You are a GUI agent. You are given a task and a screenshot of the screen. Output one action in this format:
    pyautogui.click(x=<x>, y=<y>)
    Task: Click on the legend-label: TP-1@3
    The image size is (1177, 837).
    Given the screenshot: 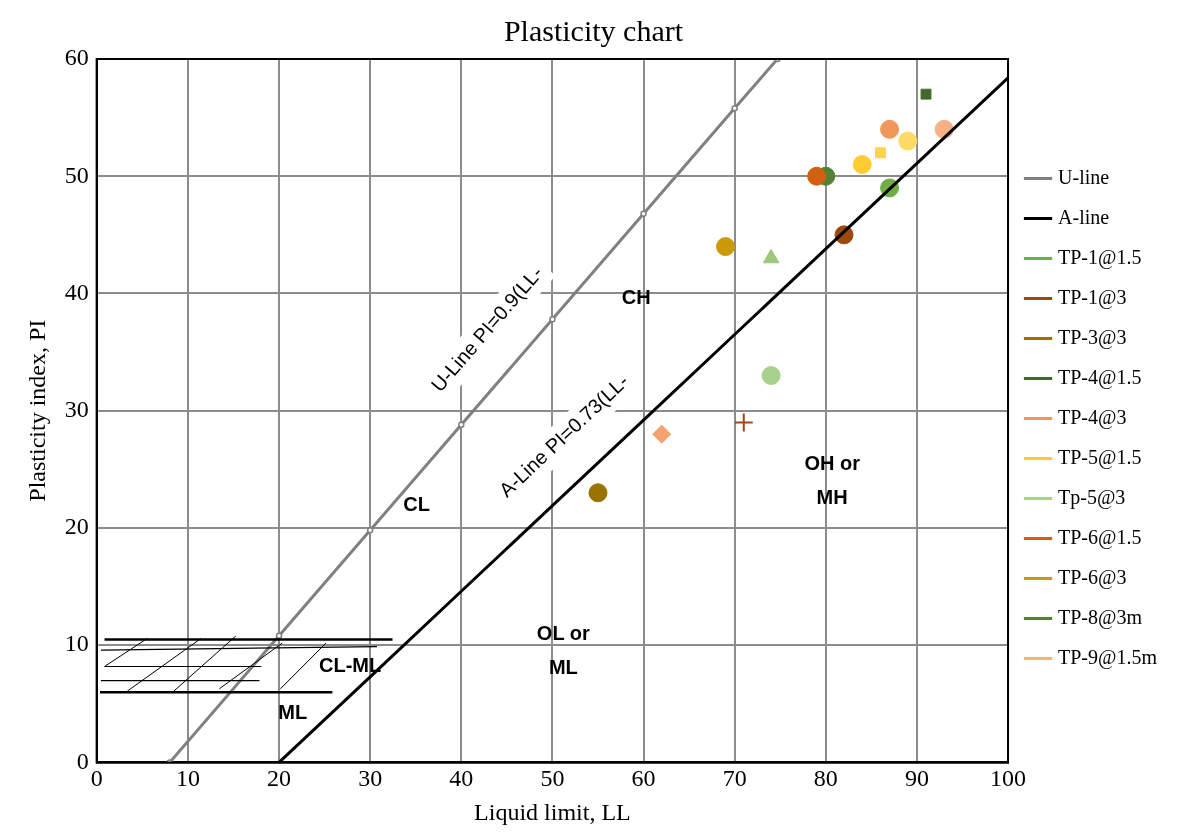 What is the action you would take?
    pyautogui.click(x=1092, y=297)
    